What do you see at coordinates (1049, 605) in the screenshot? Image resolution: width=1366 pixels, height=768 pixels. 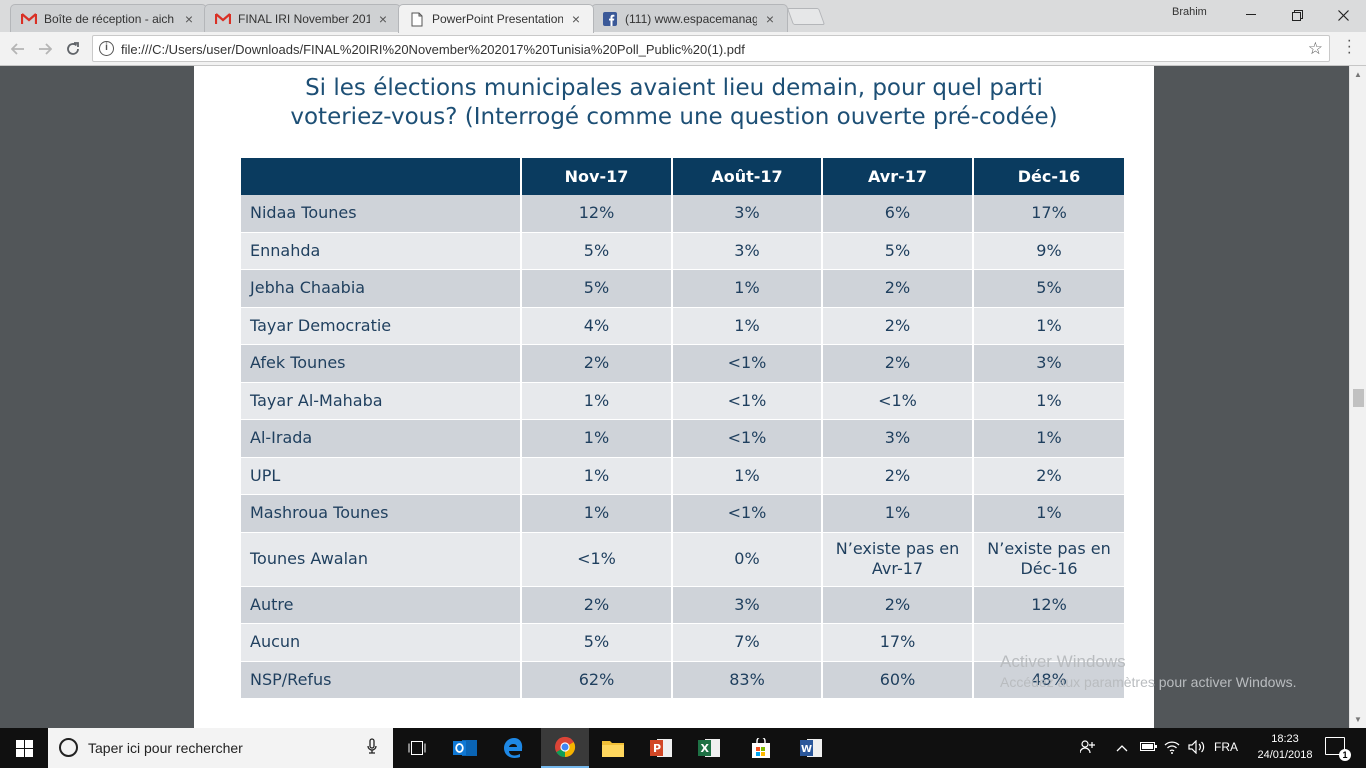 I see `value-cell: 12%` at bounding box center [1049, 605].